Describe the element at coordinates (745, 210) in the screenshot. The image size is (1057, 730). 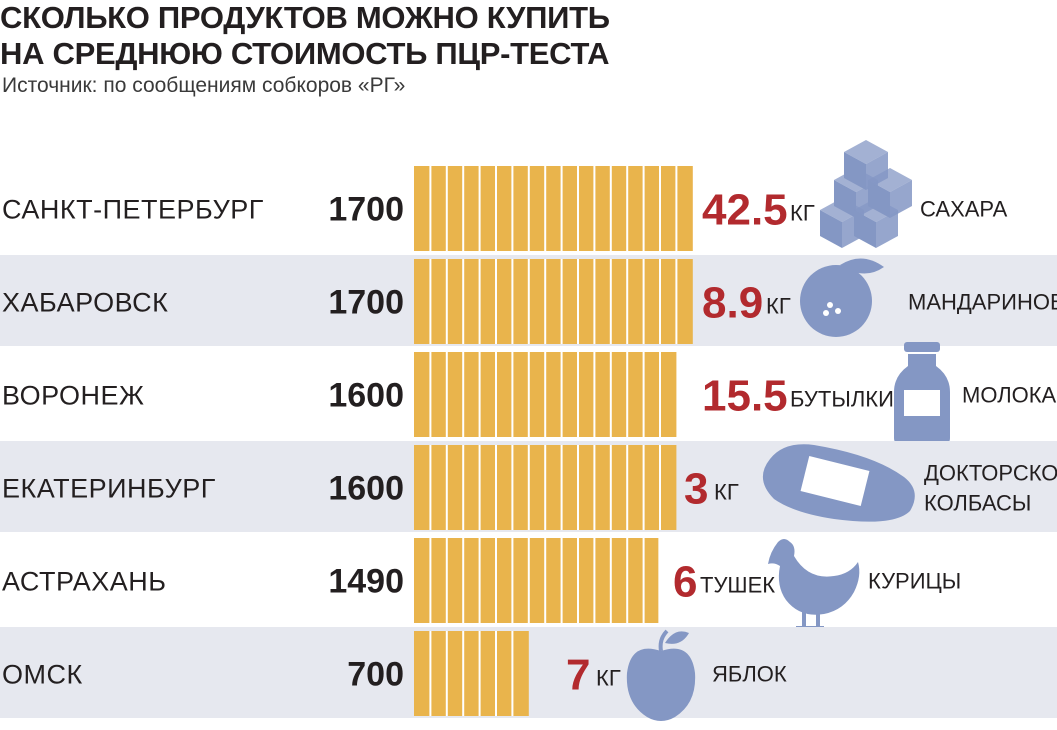
I see `quantity-label: 42.5` at that location.